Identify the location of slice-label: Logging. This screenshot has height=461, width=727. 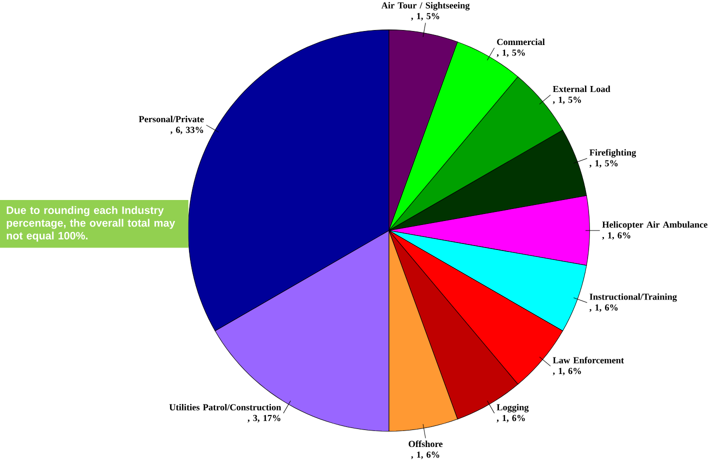
(512, 408).